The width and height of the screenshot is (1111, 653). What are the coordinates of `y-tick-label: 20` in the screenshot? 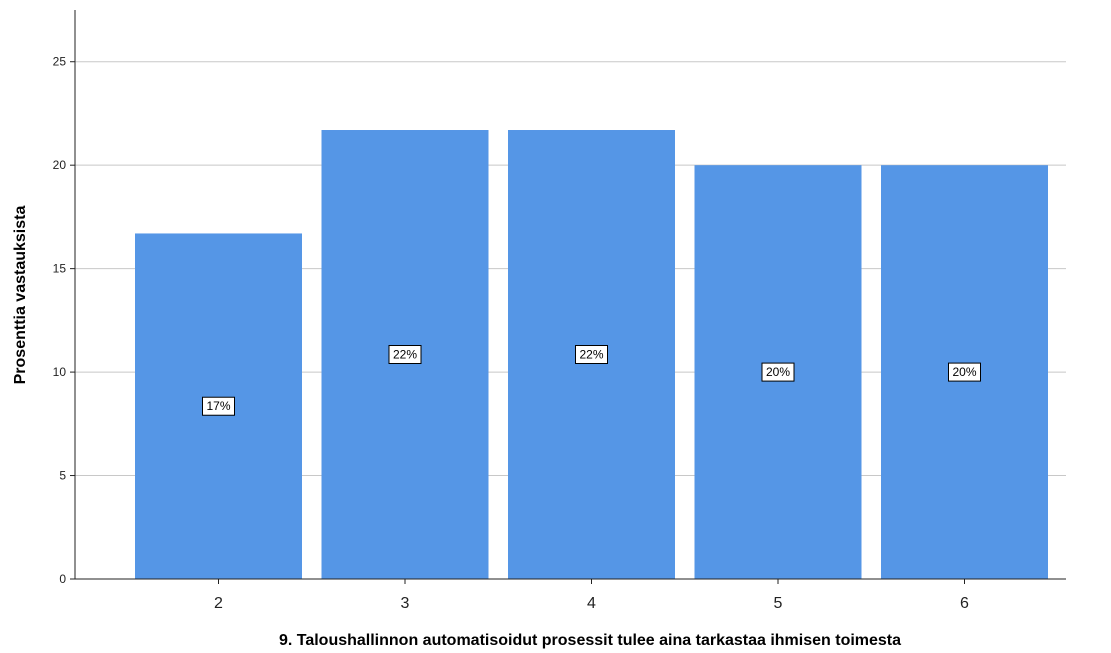 It's located at (60, 165).